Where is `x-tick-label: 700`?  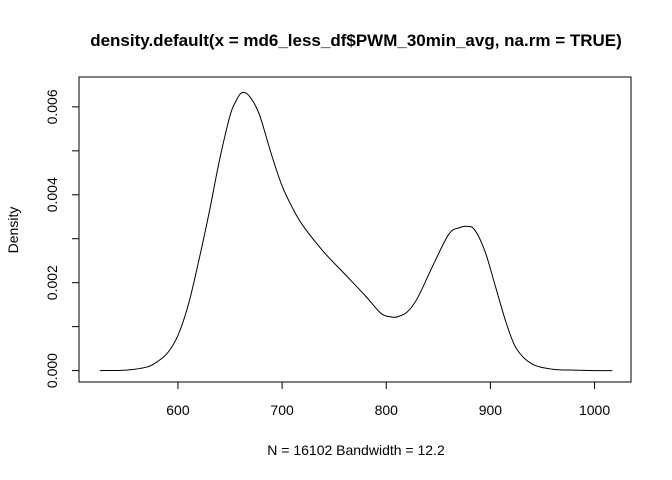
x-tick-label: 700 is located at coordinates (282, 410).